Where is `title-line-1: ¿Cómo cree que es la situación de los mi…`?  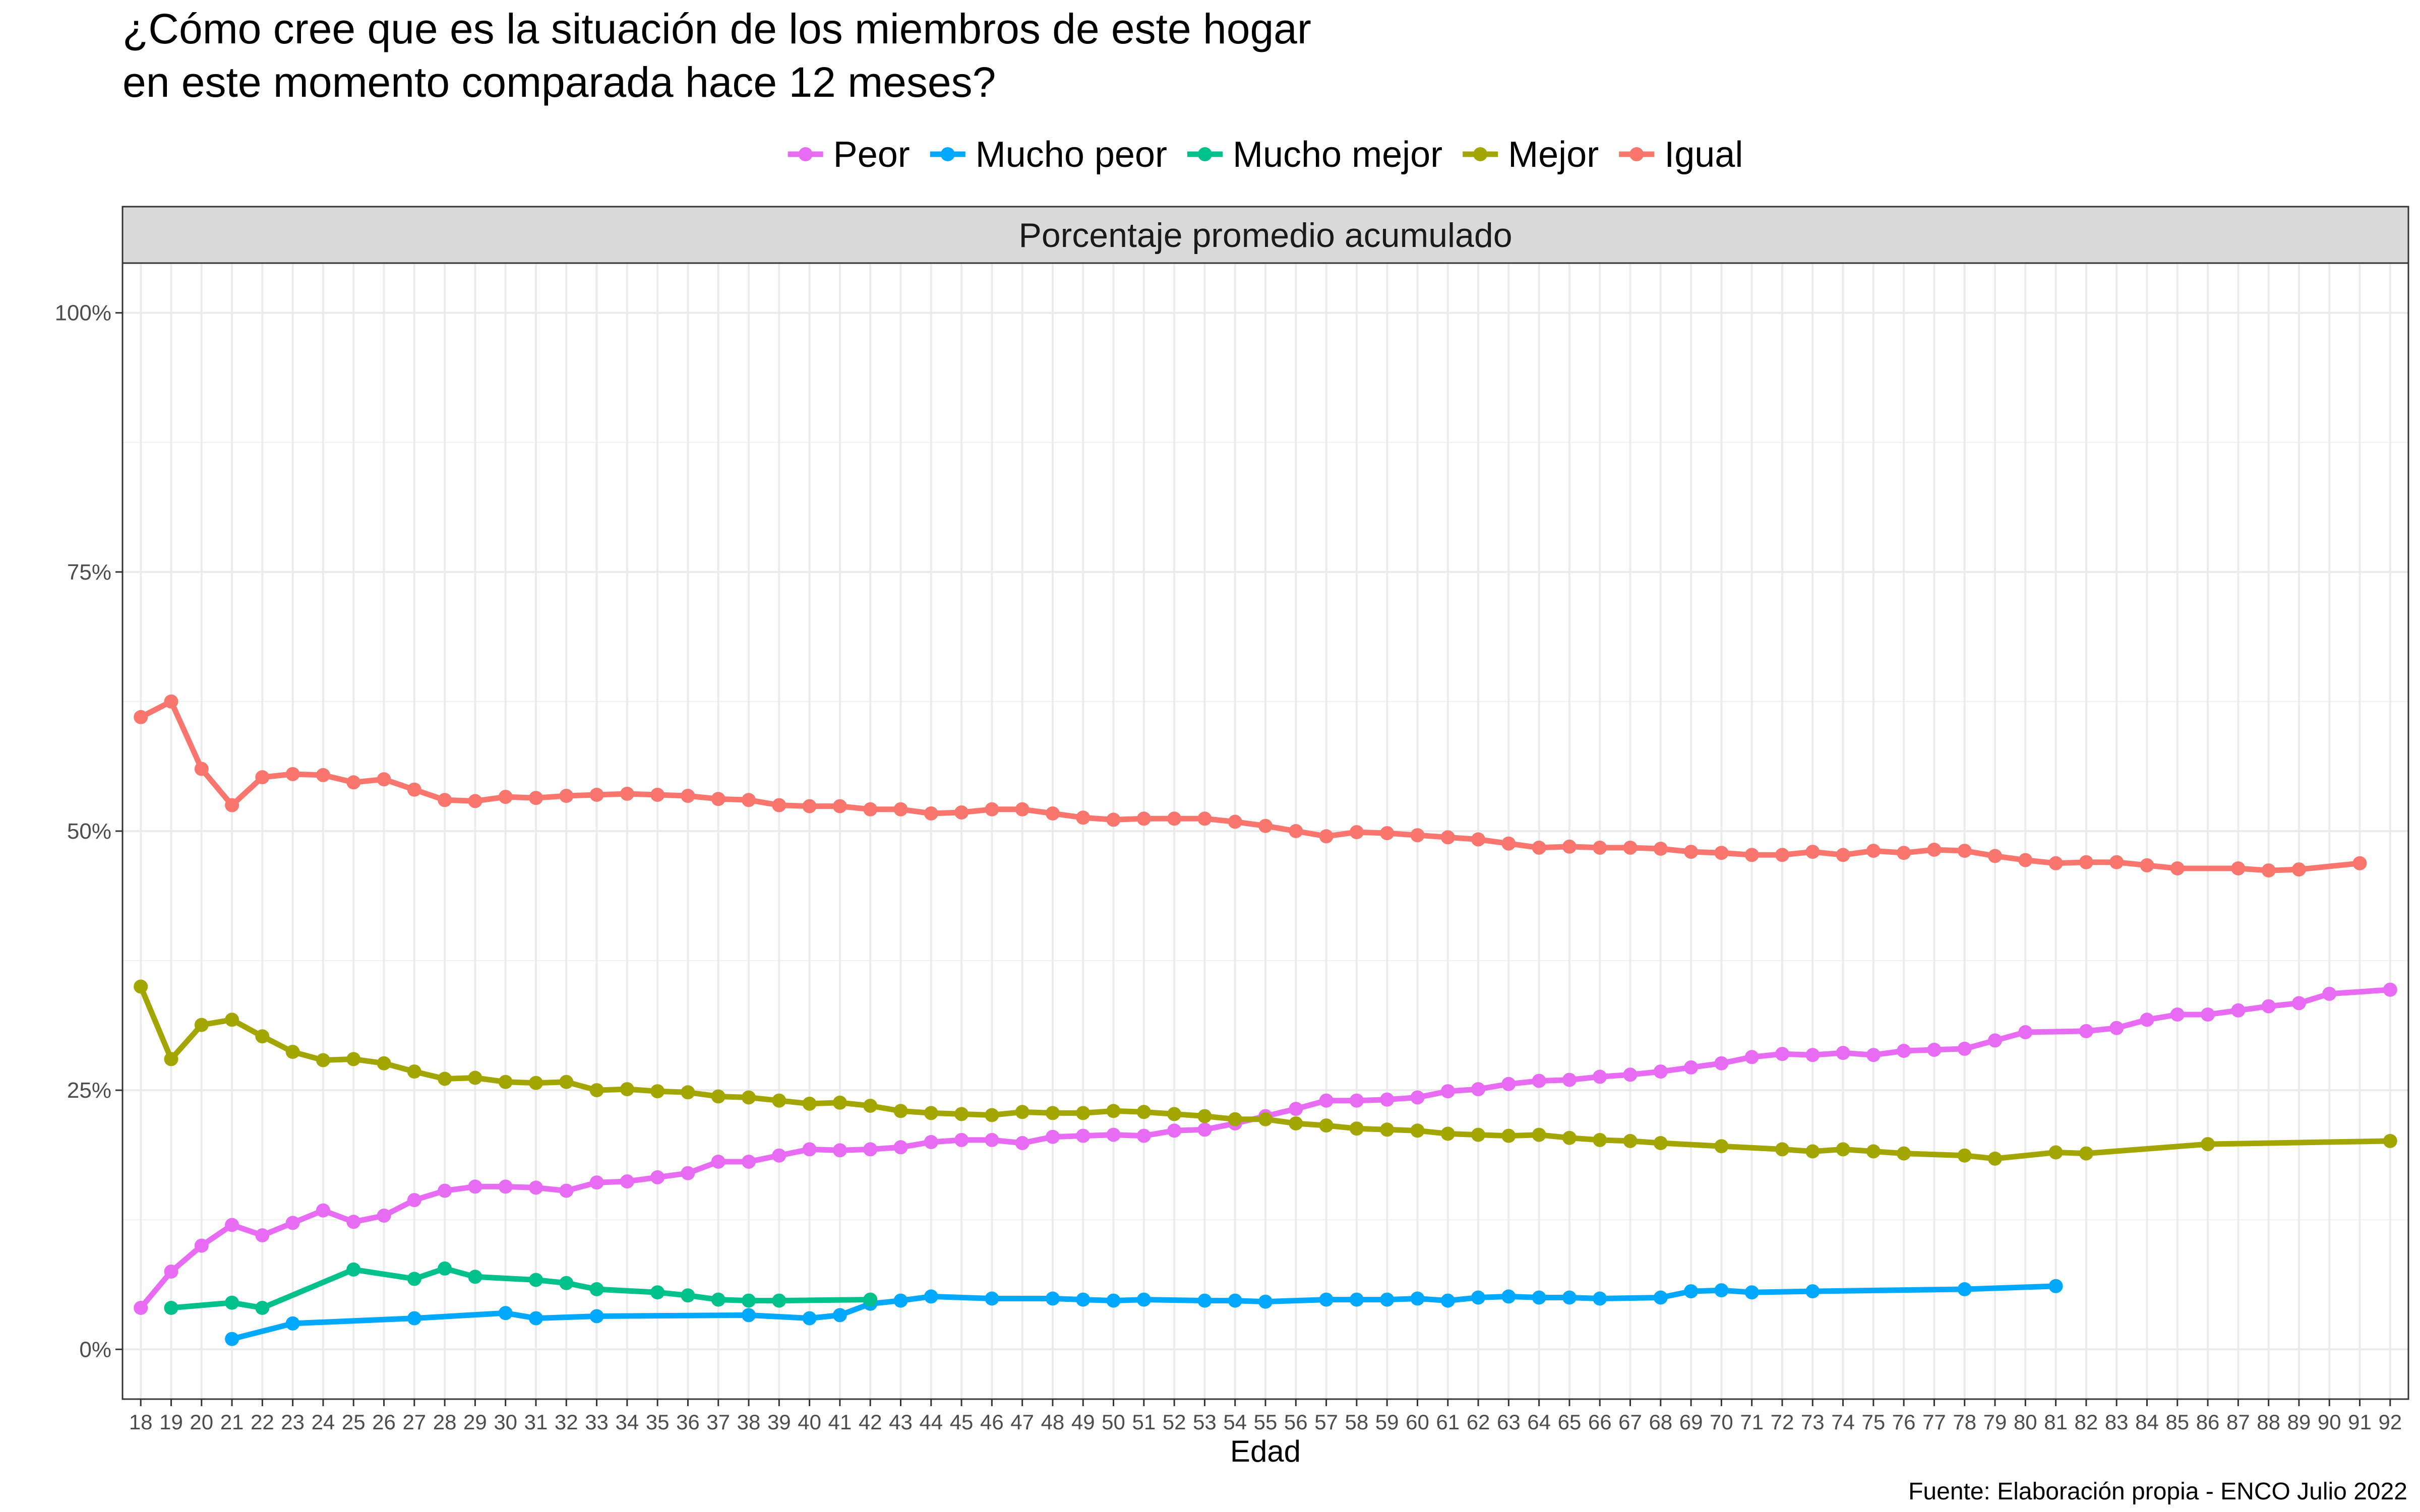 title-line-1: ¿Cómo cree que es la situación de los mi… is located at coordinates (717, 29).